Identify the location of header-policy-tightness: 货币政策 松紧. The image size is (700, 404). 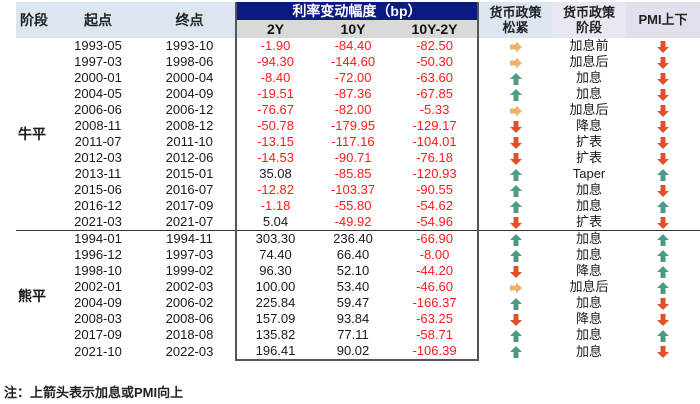
(515, 20).